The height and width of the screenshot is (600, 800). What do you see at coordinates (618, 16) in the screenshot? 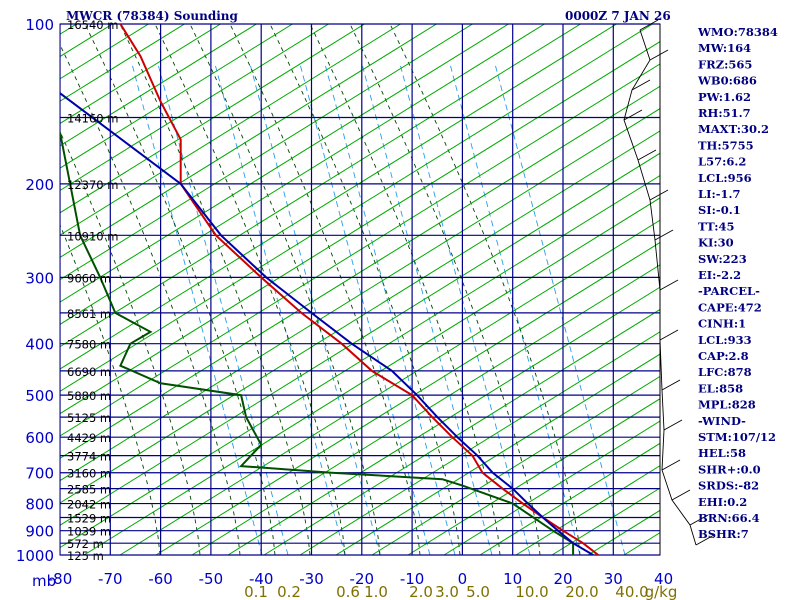
I see `chart-time: 0000Z 7 JAN 26` at bounding box center [618, 16].